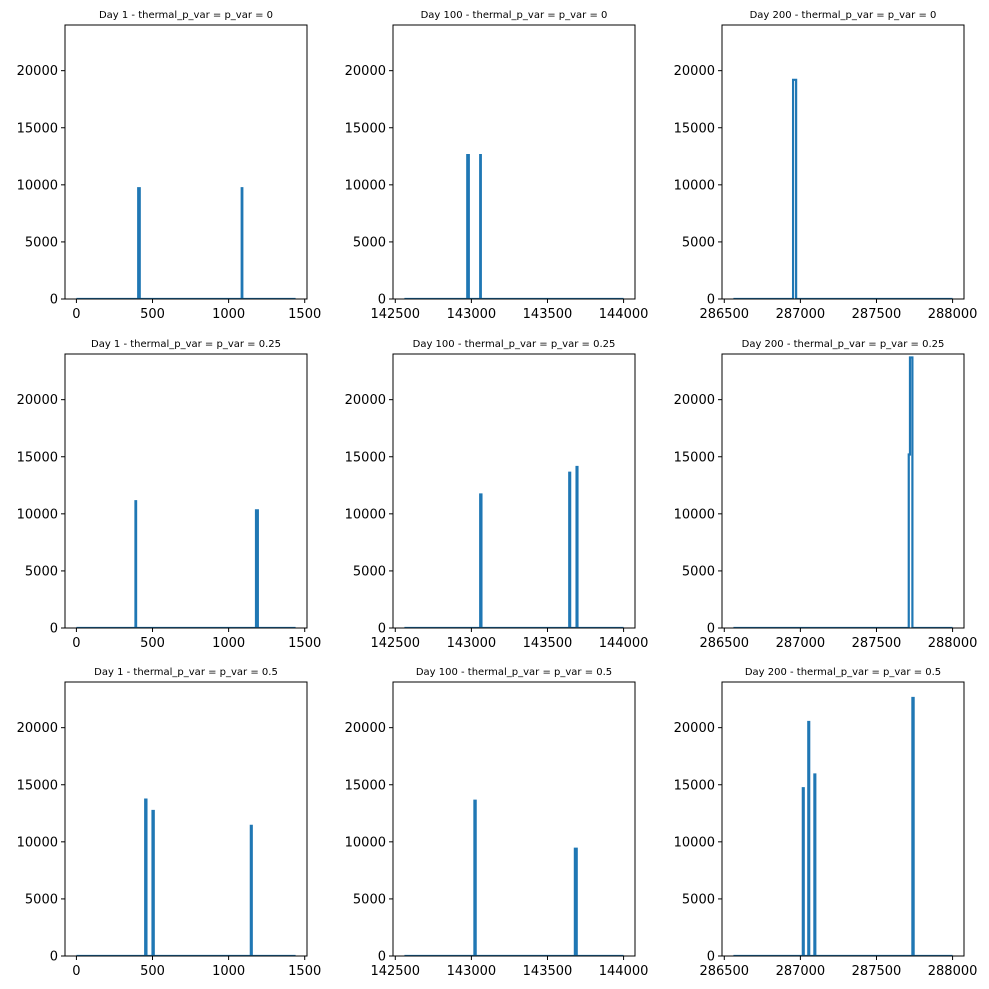 This screenshot has height=989, width=989. Describe the element at coordinates (843, 344) in the screenshot. I see `panel-title: Day 200 - thermal_p_var = p_var = 0.25` at that location.